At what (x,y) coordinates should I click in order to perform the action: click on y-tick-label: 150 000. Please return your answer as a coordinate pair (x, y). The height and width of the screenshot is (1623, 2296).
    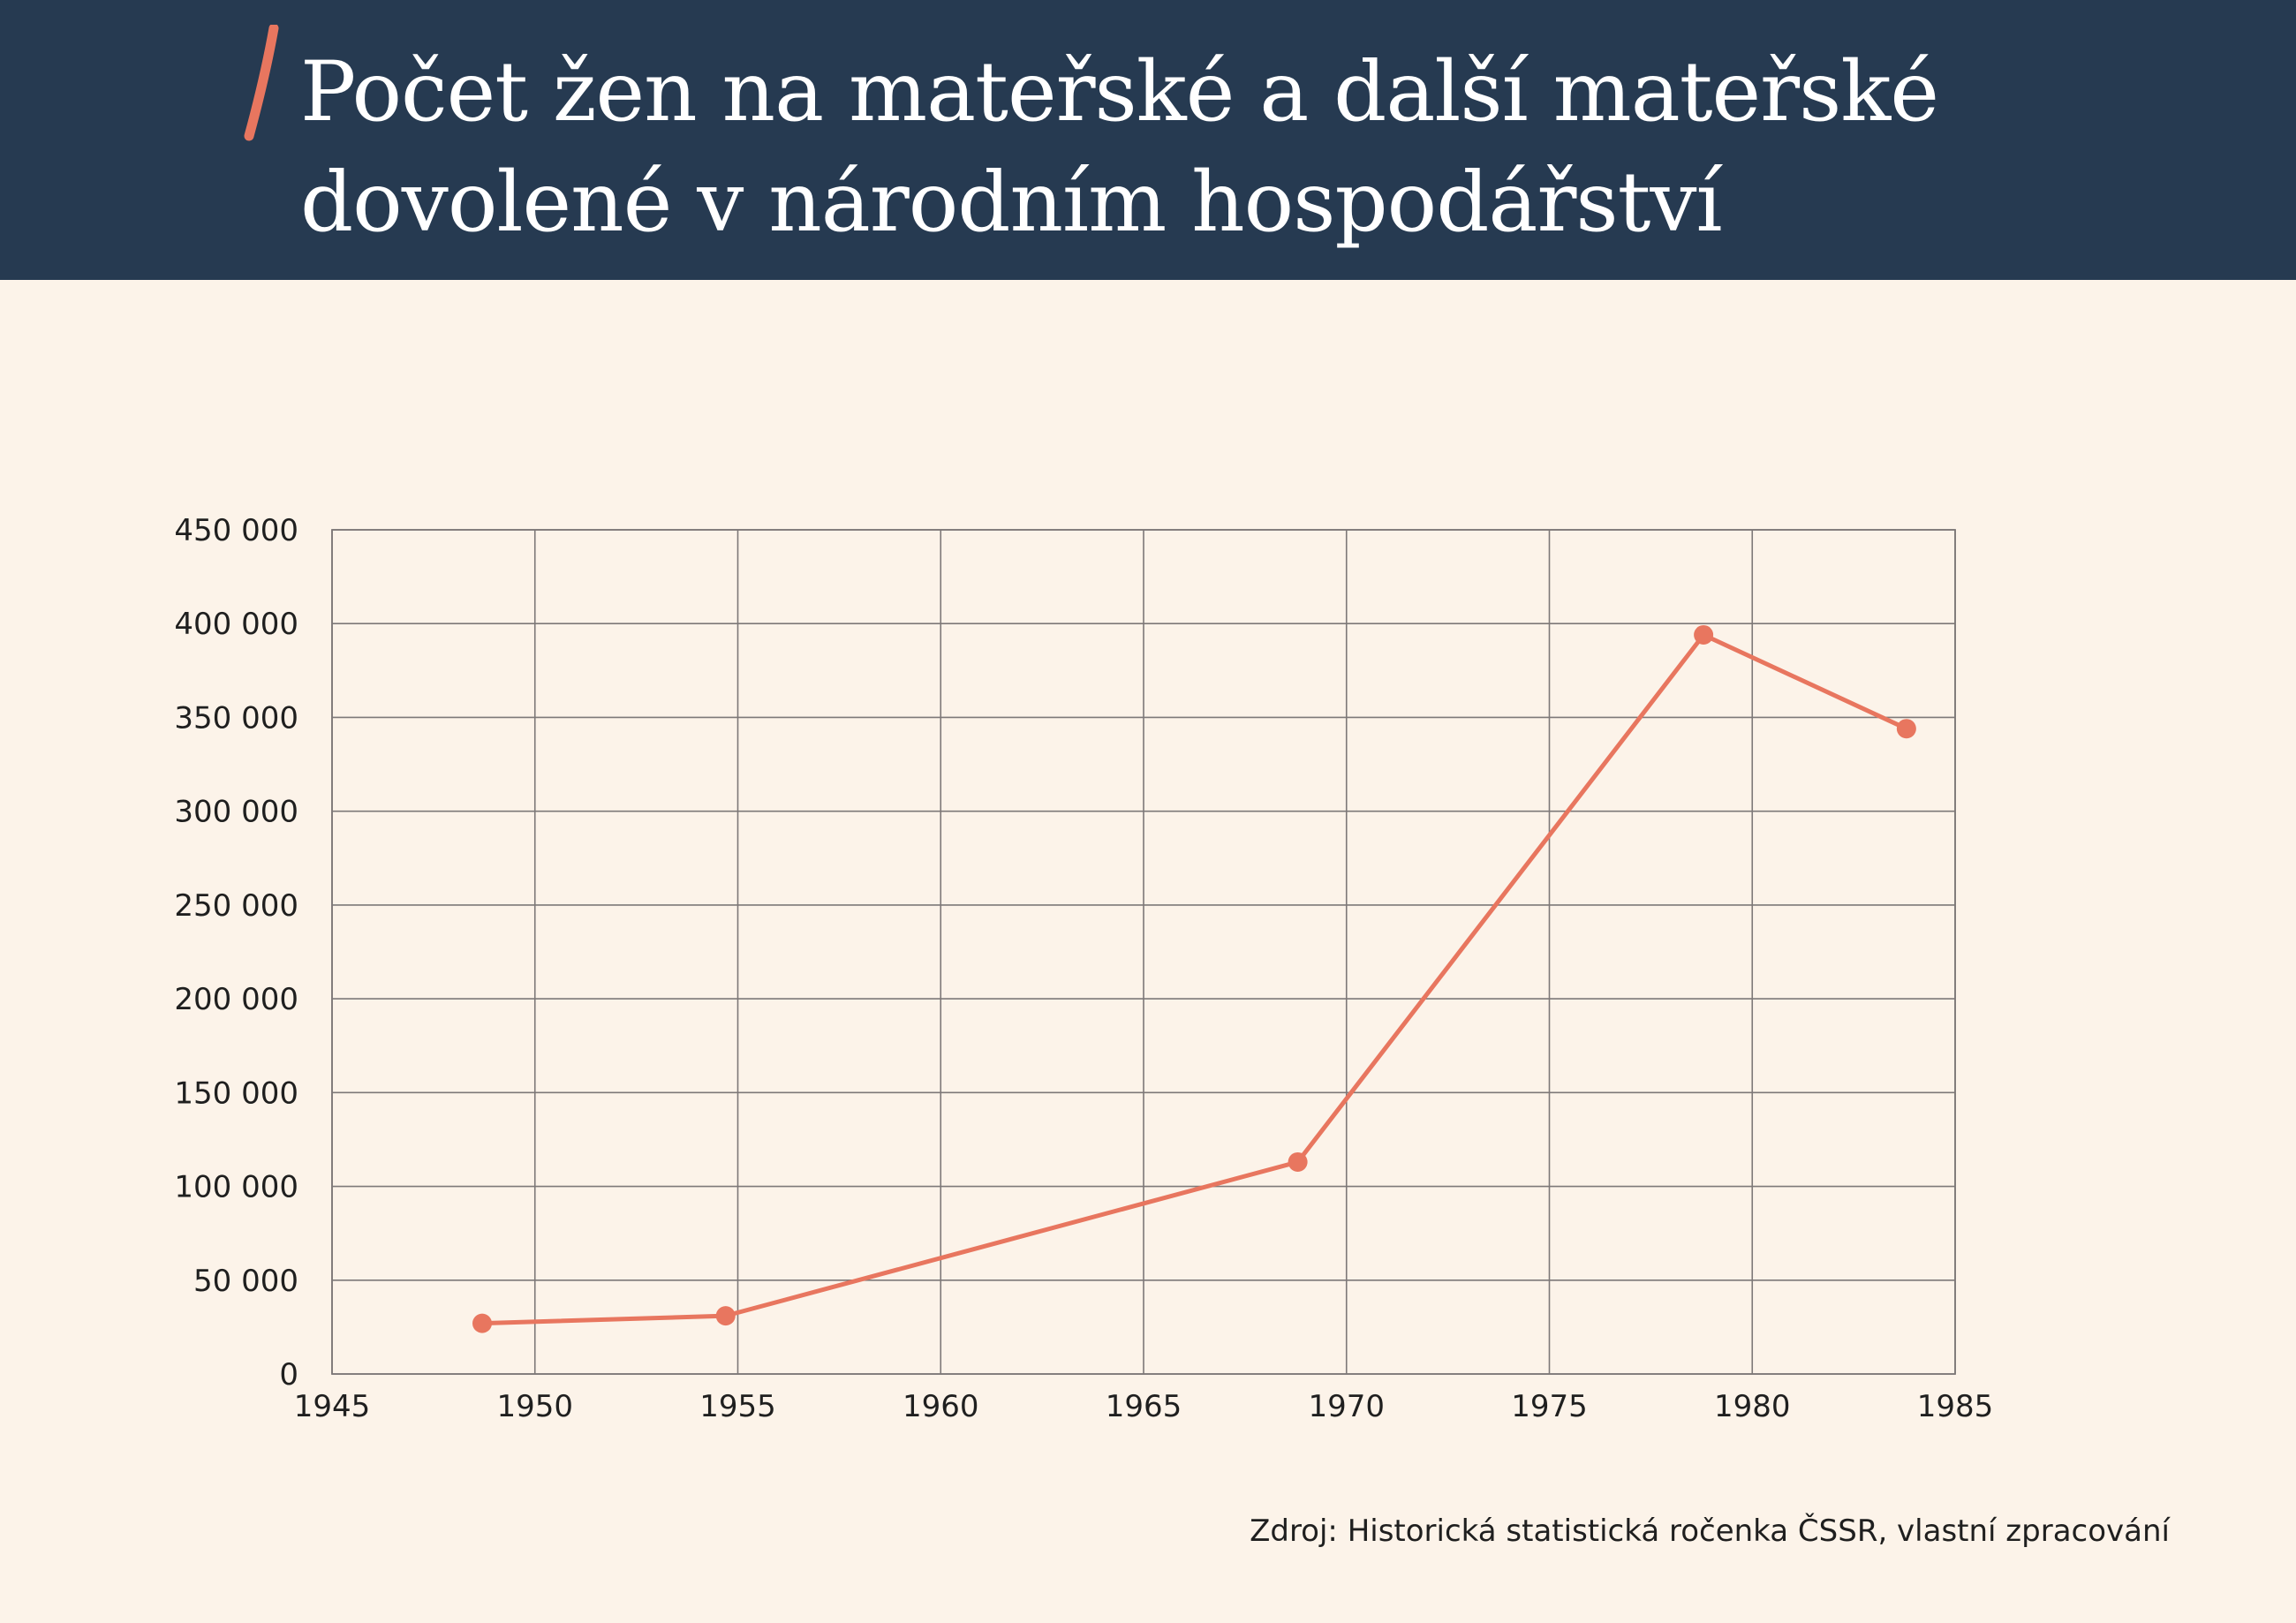
    Looking at the image, I should click on (236, 1093).